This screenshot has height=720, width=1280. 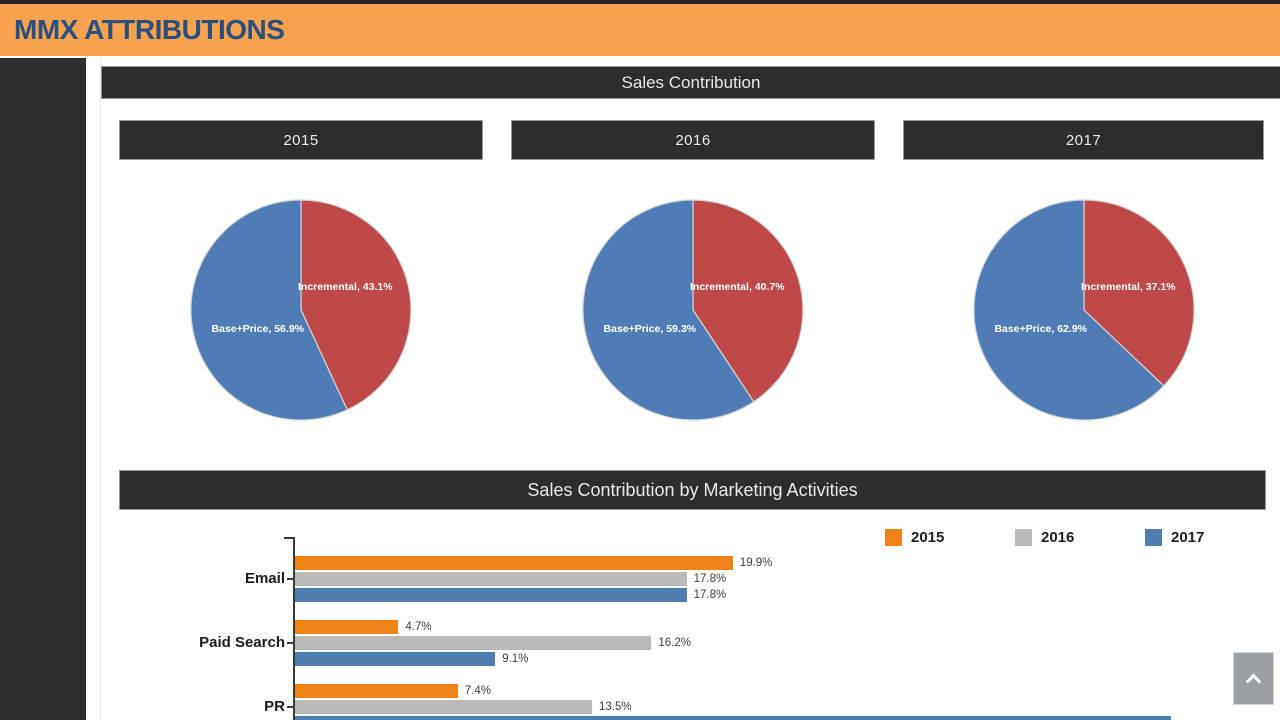 I want to click on pie-data-label-incremental: Incremental, 43.1%, so click(x=345, y=287).